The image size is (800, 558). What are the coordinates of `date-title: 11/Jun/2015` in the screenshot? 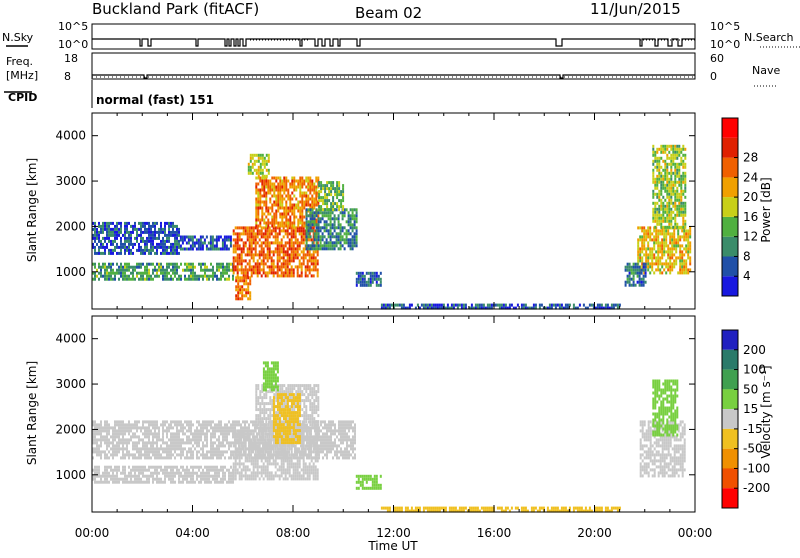 It's located at (635, 9).